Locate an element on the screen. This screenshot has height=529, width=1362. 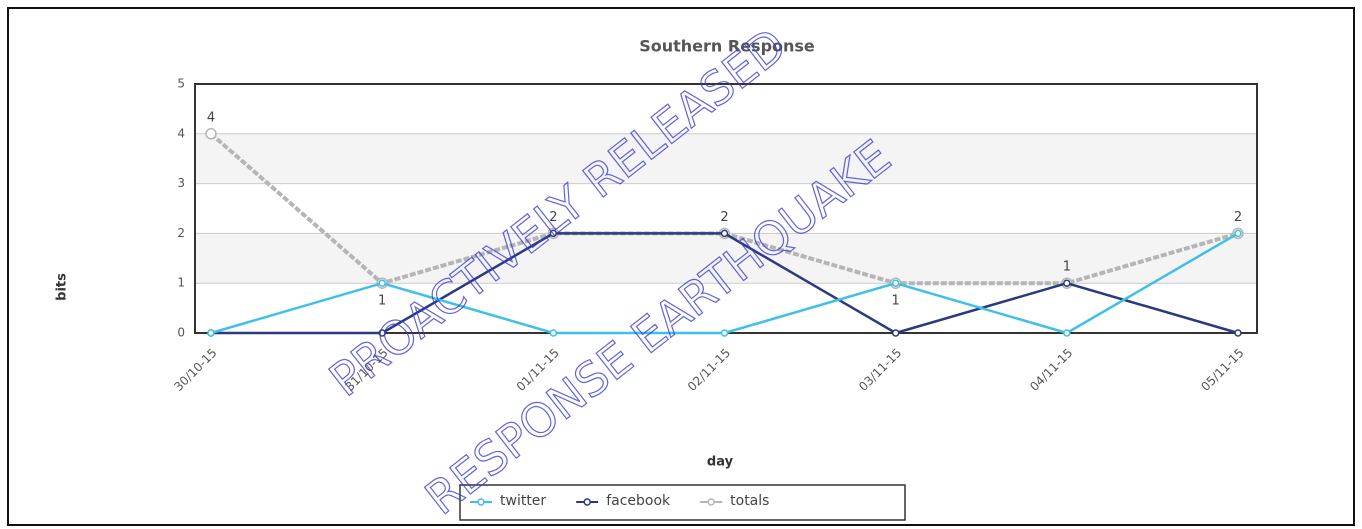
legend: twitter facebook totals is located at coordinates (682, 502).